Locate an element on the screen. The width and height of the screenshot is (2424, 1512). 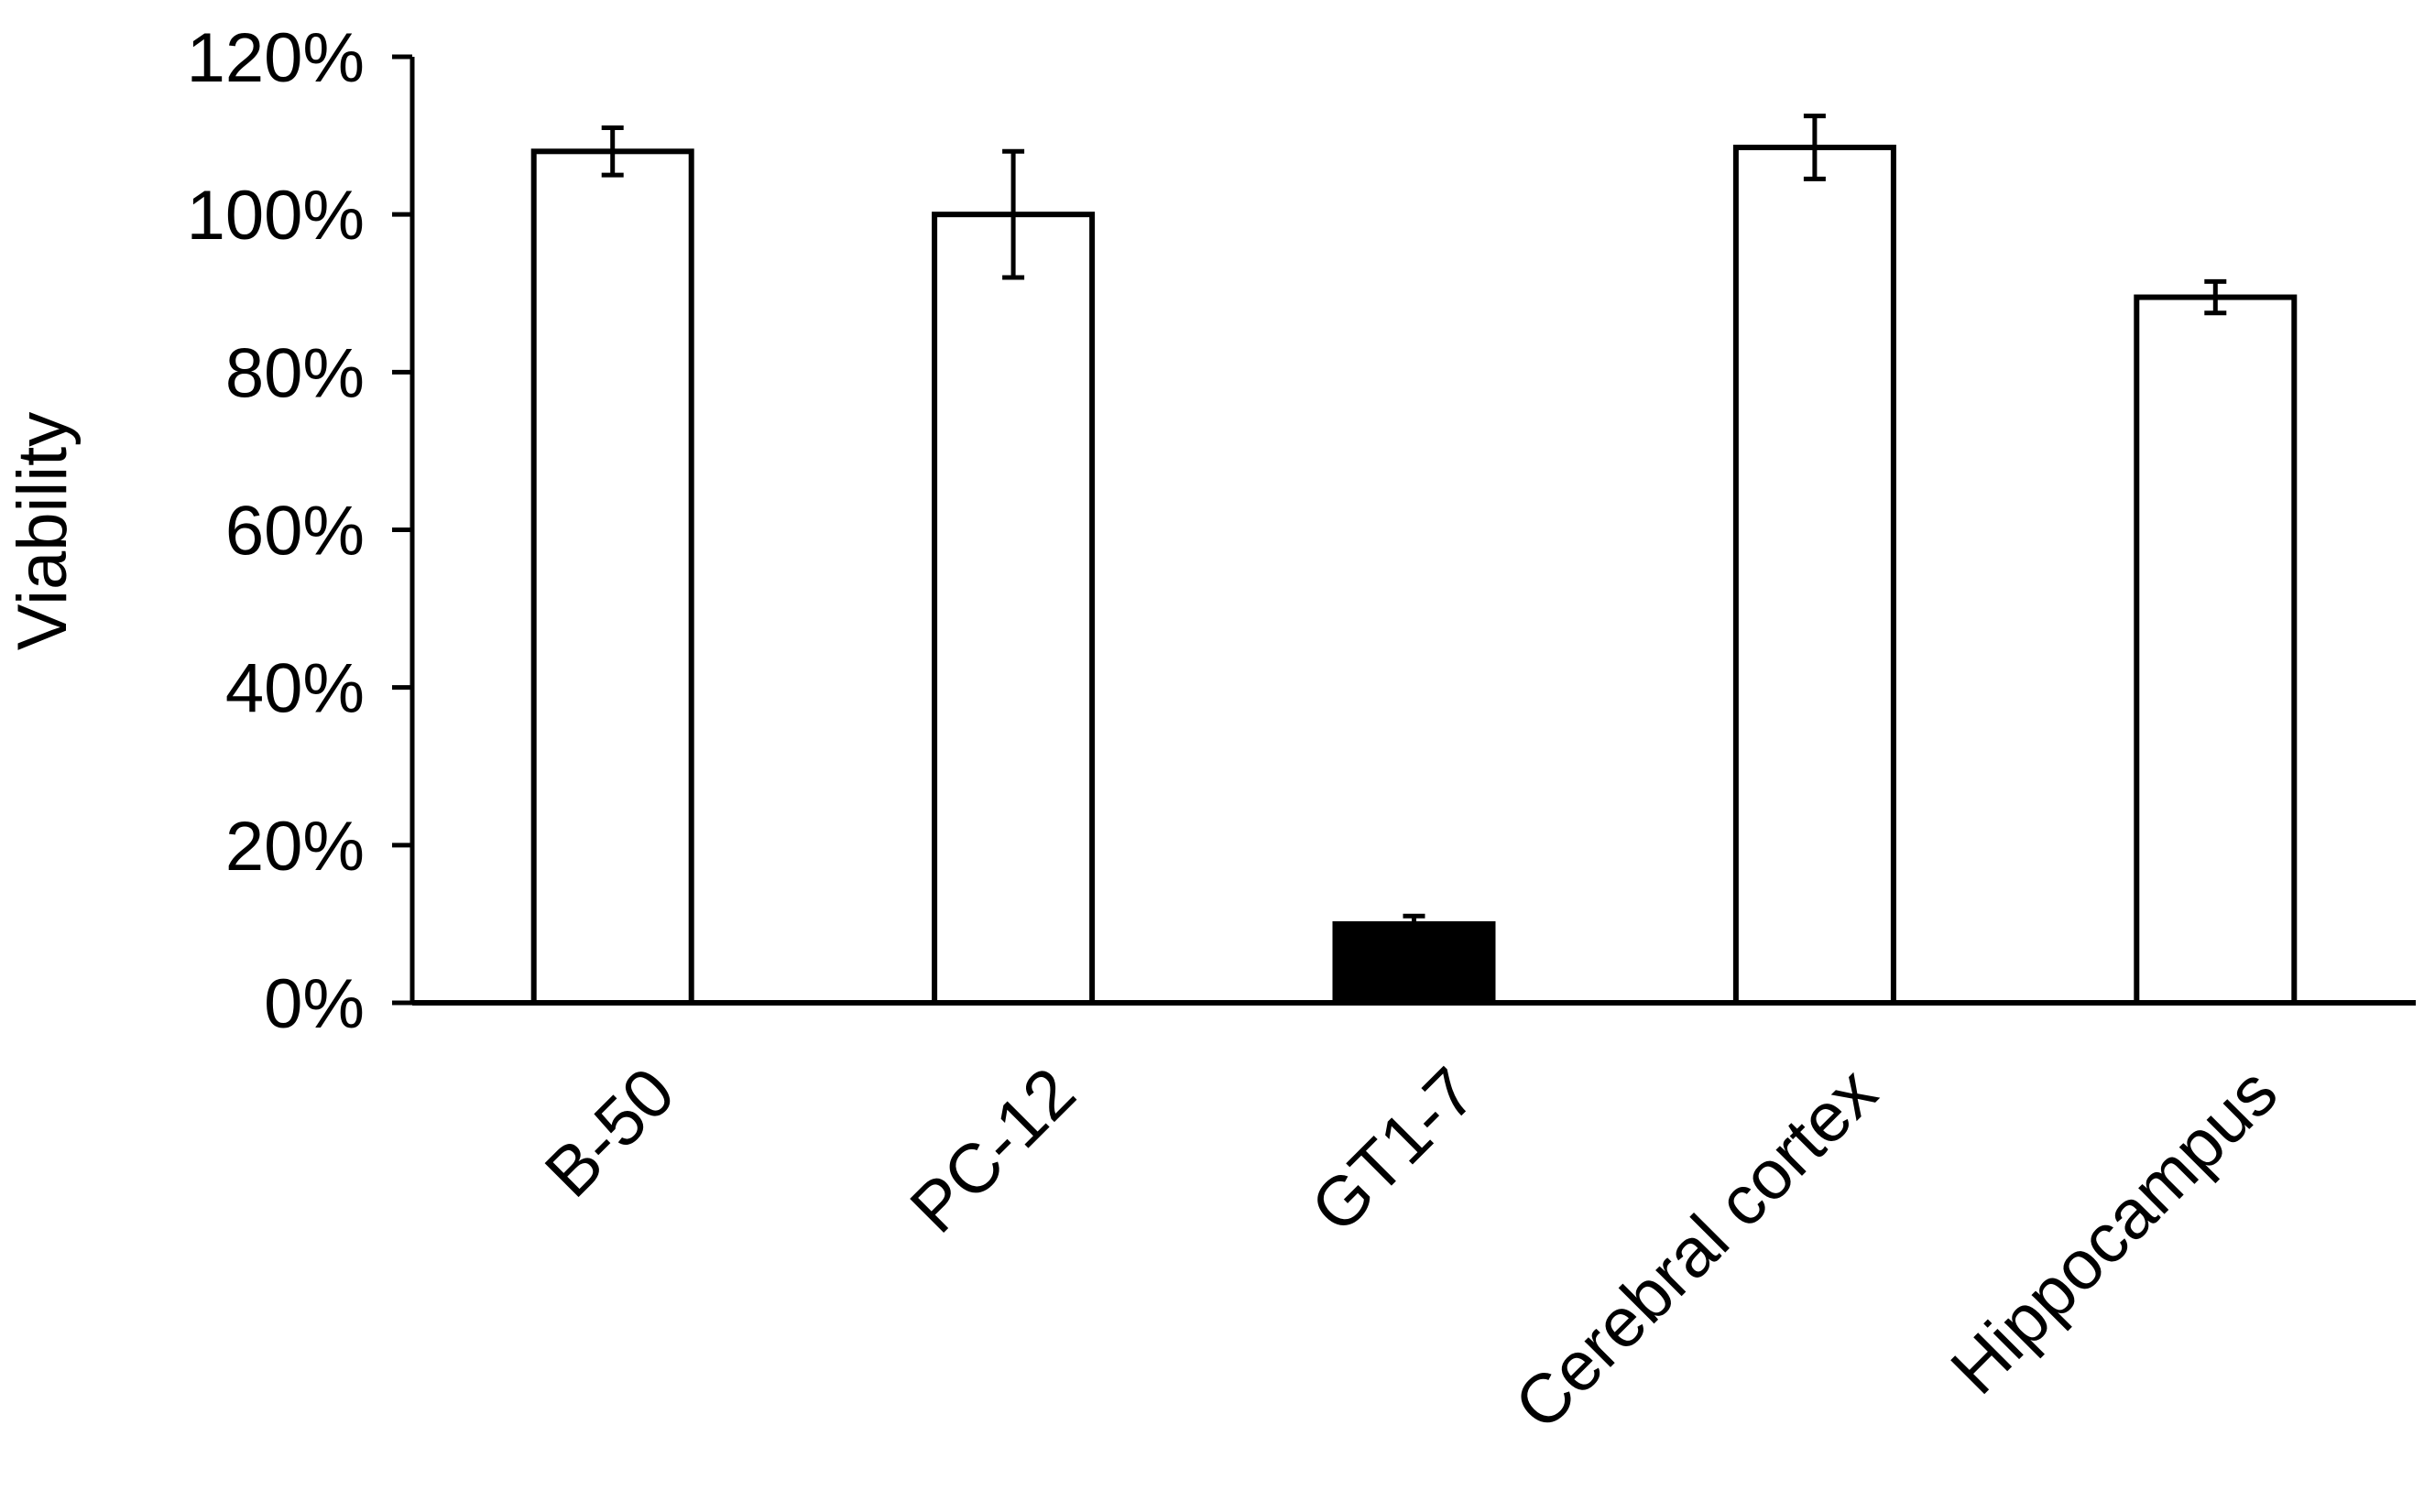
bar-cerebral-cortex is located at coordinates (1814, 575).